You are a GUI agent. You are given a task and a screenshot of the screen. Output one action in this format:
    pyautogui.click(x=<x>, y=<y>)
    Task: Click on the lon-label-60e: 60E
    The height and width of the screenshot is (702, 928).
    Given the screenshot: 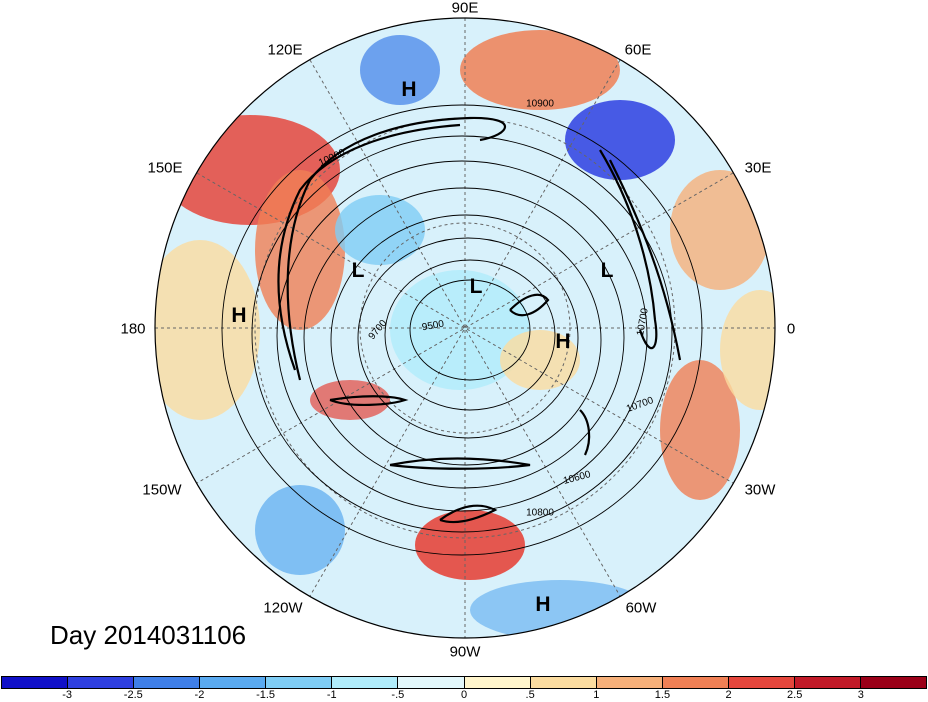 What is the action you would take?
    pyautogui.click(x=638, y=50)
    